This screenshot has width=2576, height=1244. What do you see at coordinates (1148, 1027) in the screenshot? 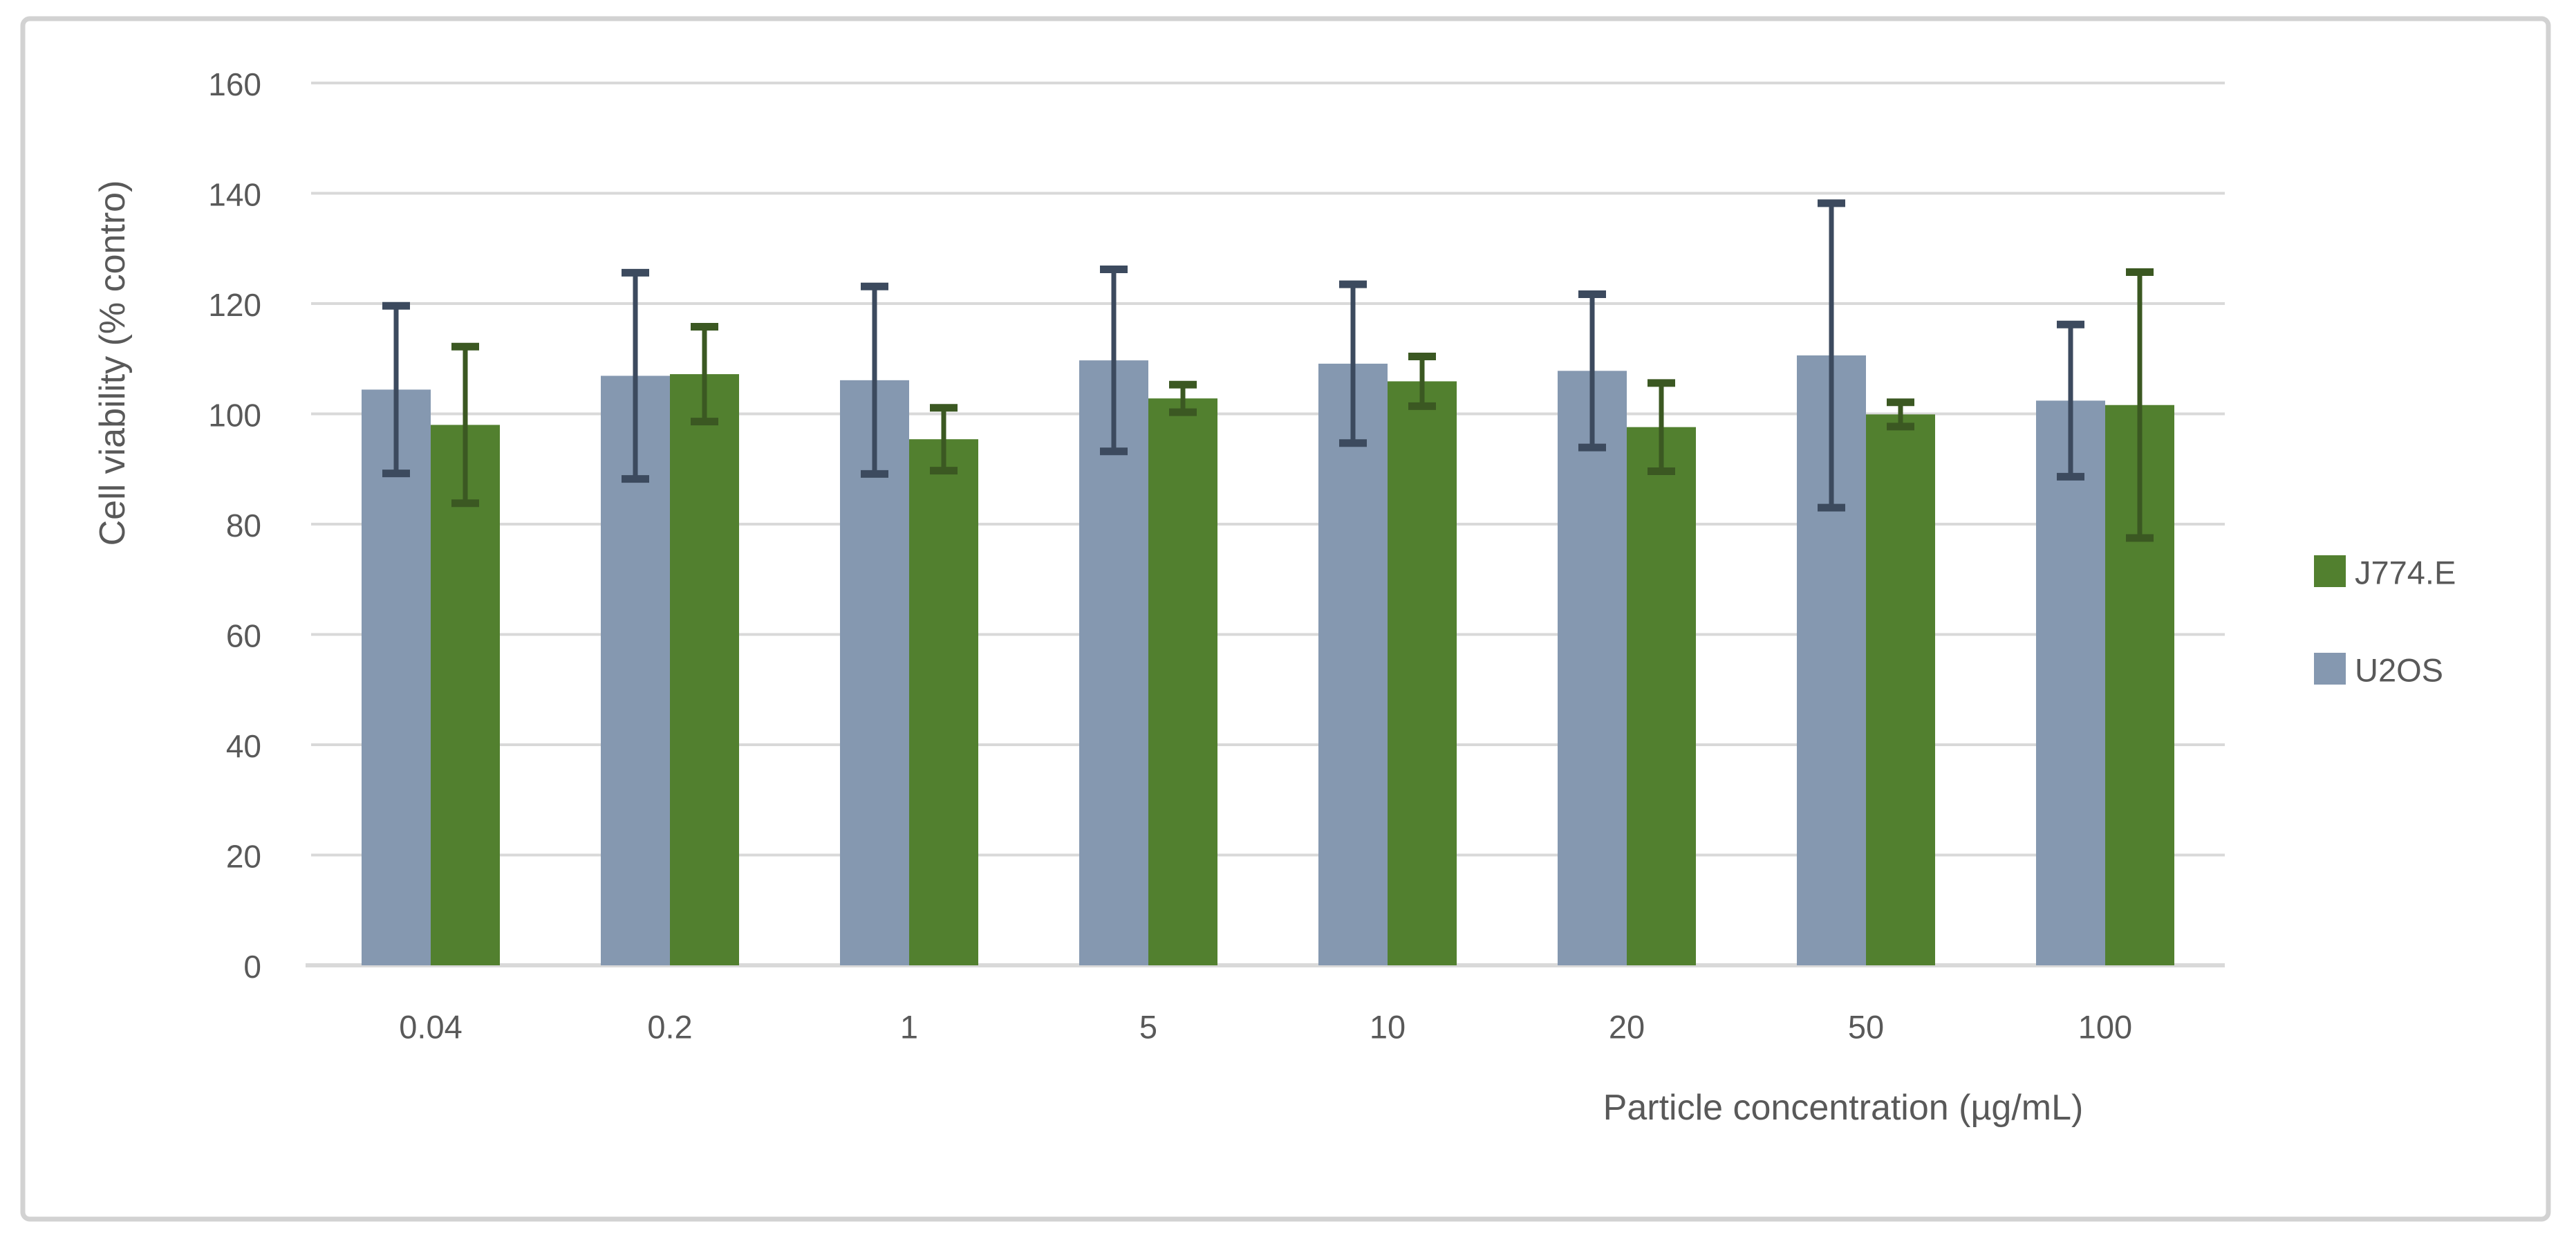
I see `x-tick-label-5: 5` at bounding box center [1148, 1027].